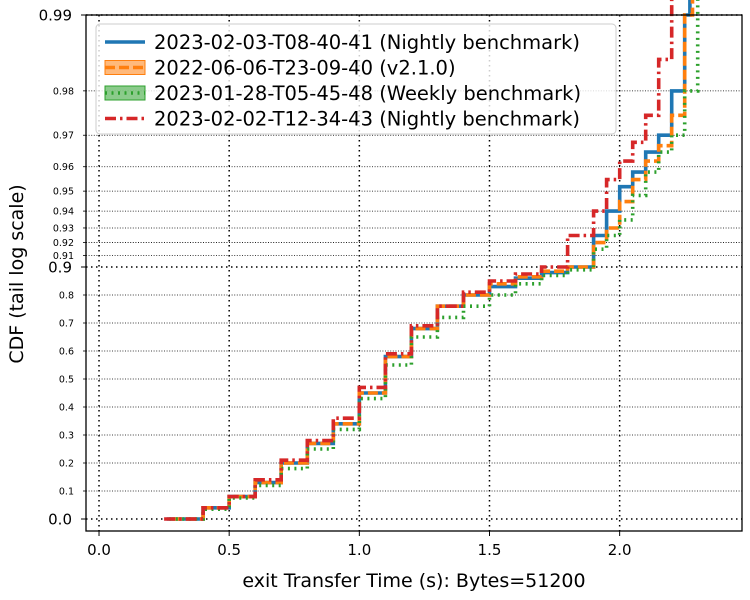 The height and width of the screenshot is (600, 750). What do you see at coordinates (229, 550) in the screenshot?
I see `x-tick-label: 0.5` at bounding box center [229, 550].